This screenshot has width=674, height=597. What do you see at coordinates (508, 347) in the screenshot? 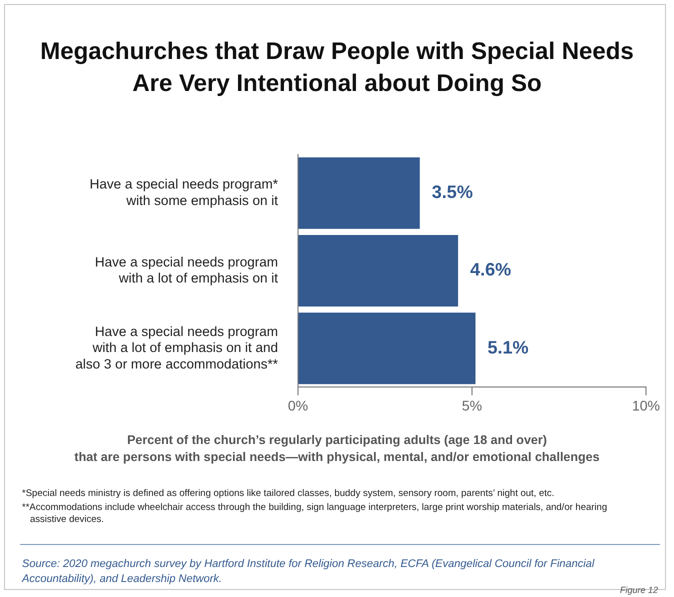
I see `data-label: 5.1%` at bounding box center [508, 347].